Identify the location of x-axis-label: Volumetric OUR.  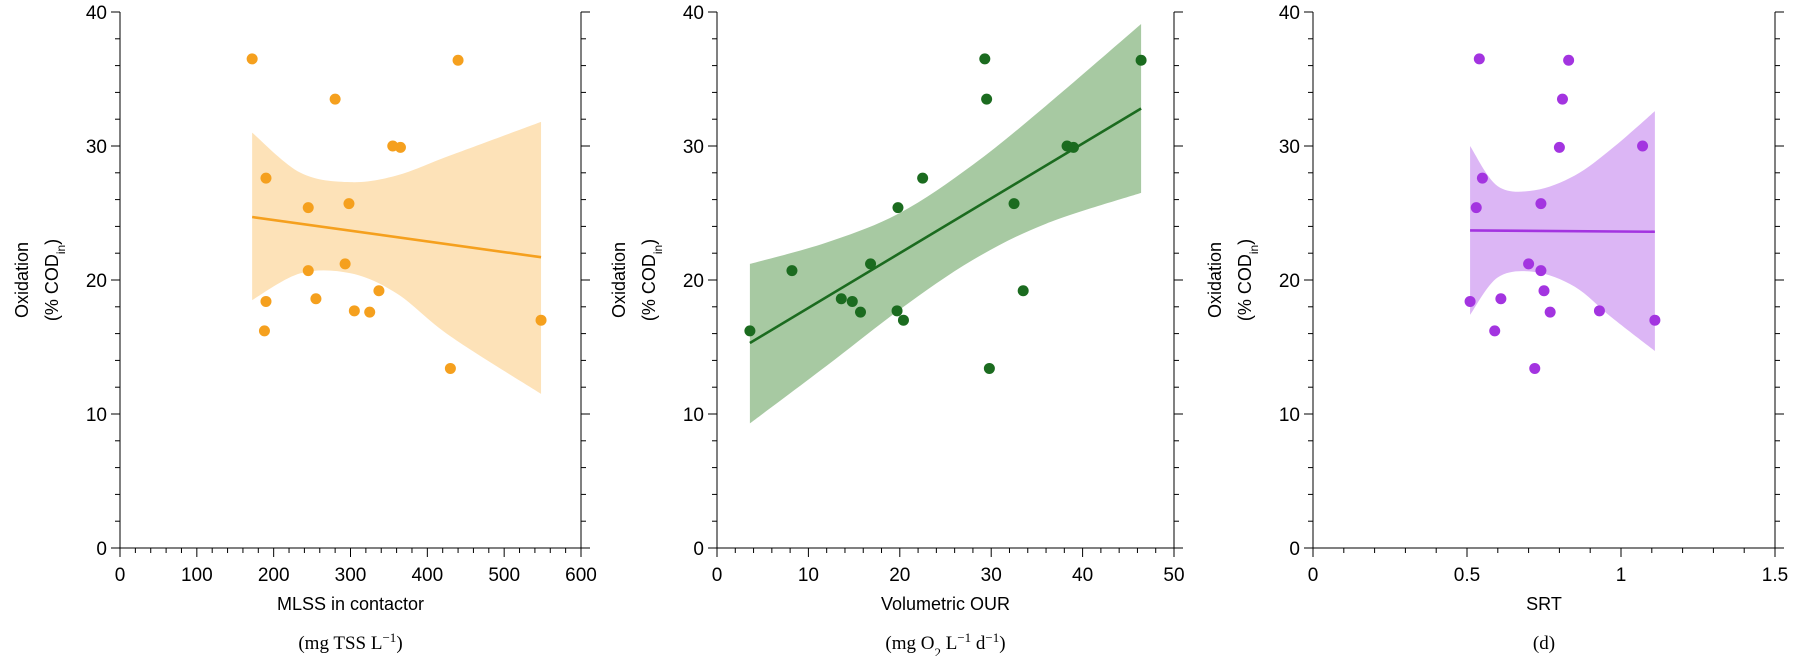
(945, 604).